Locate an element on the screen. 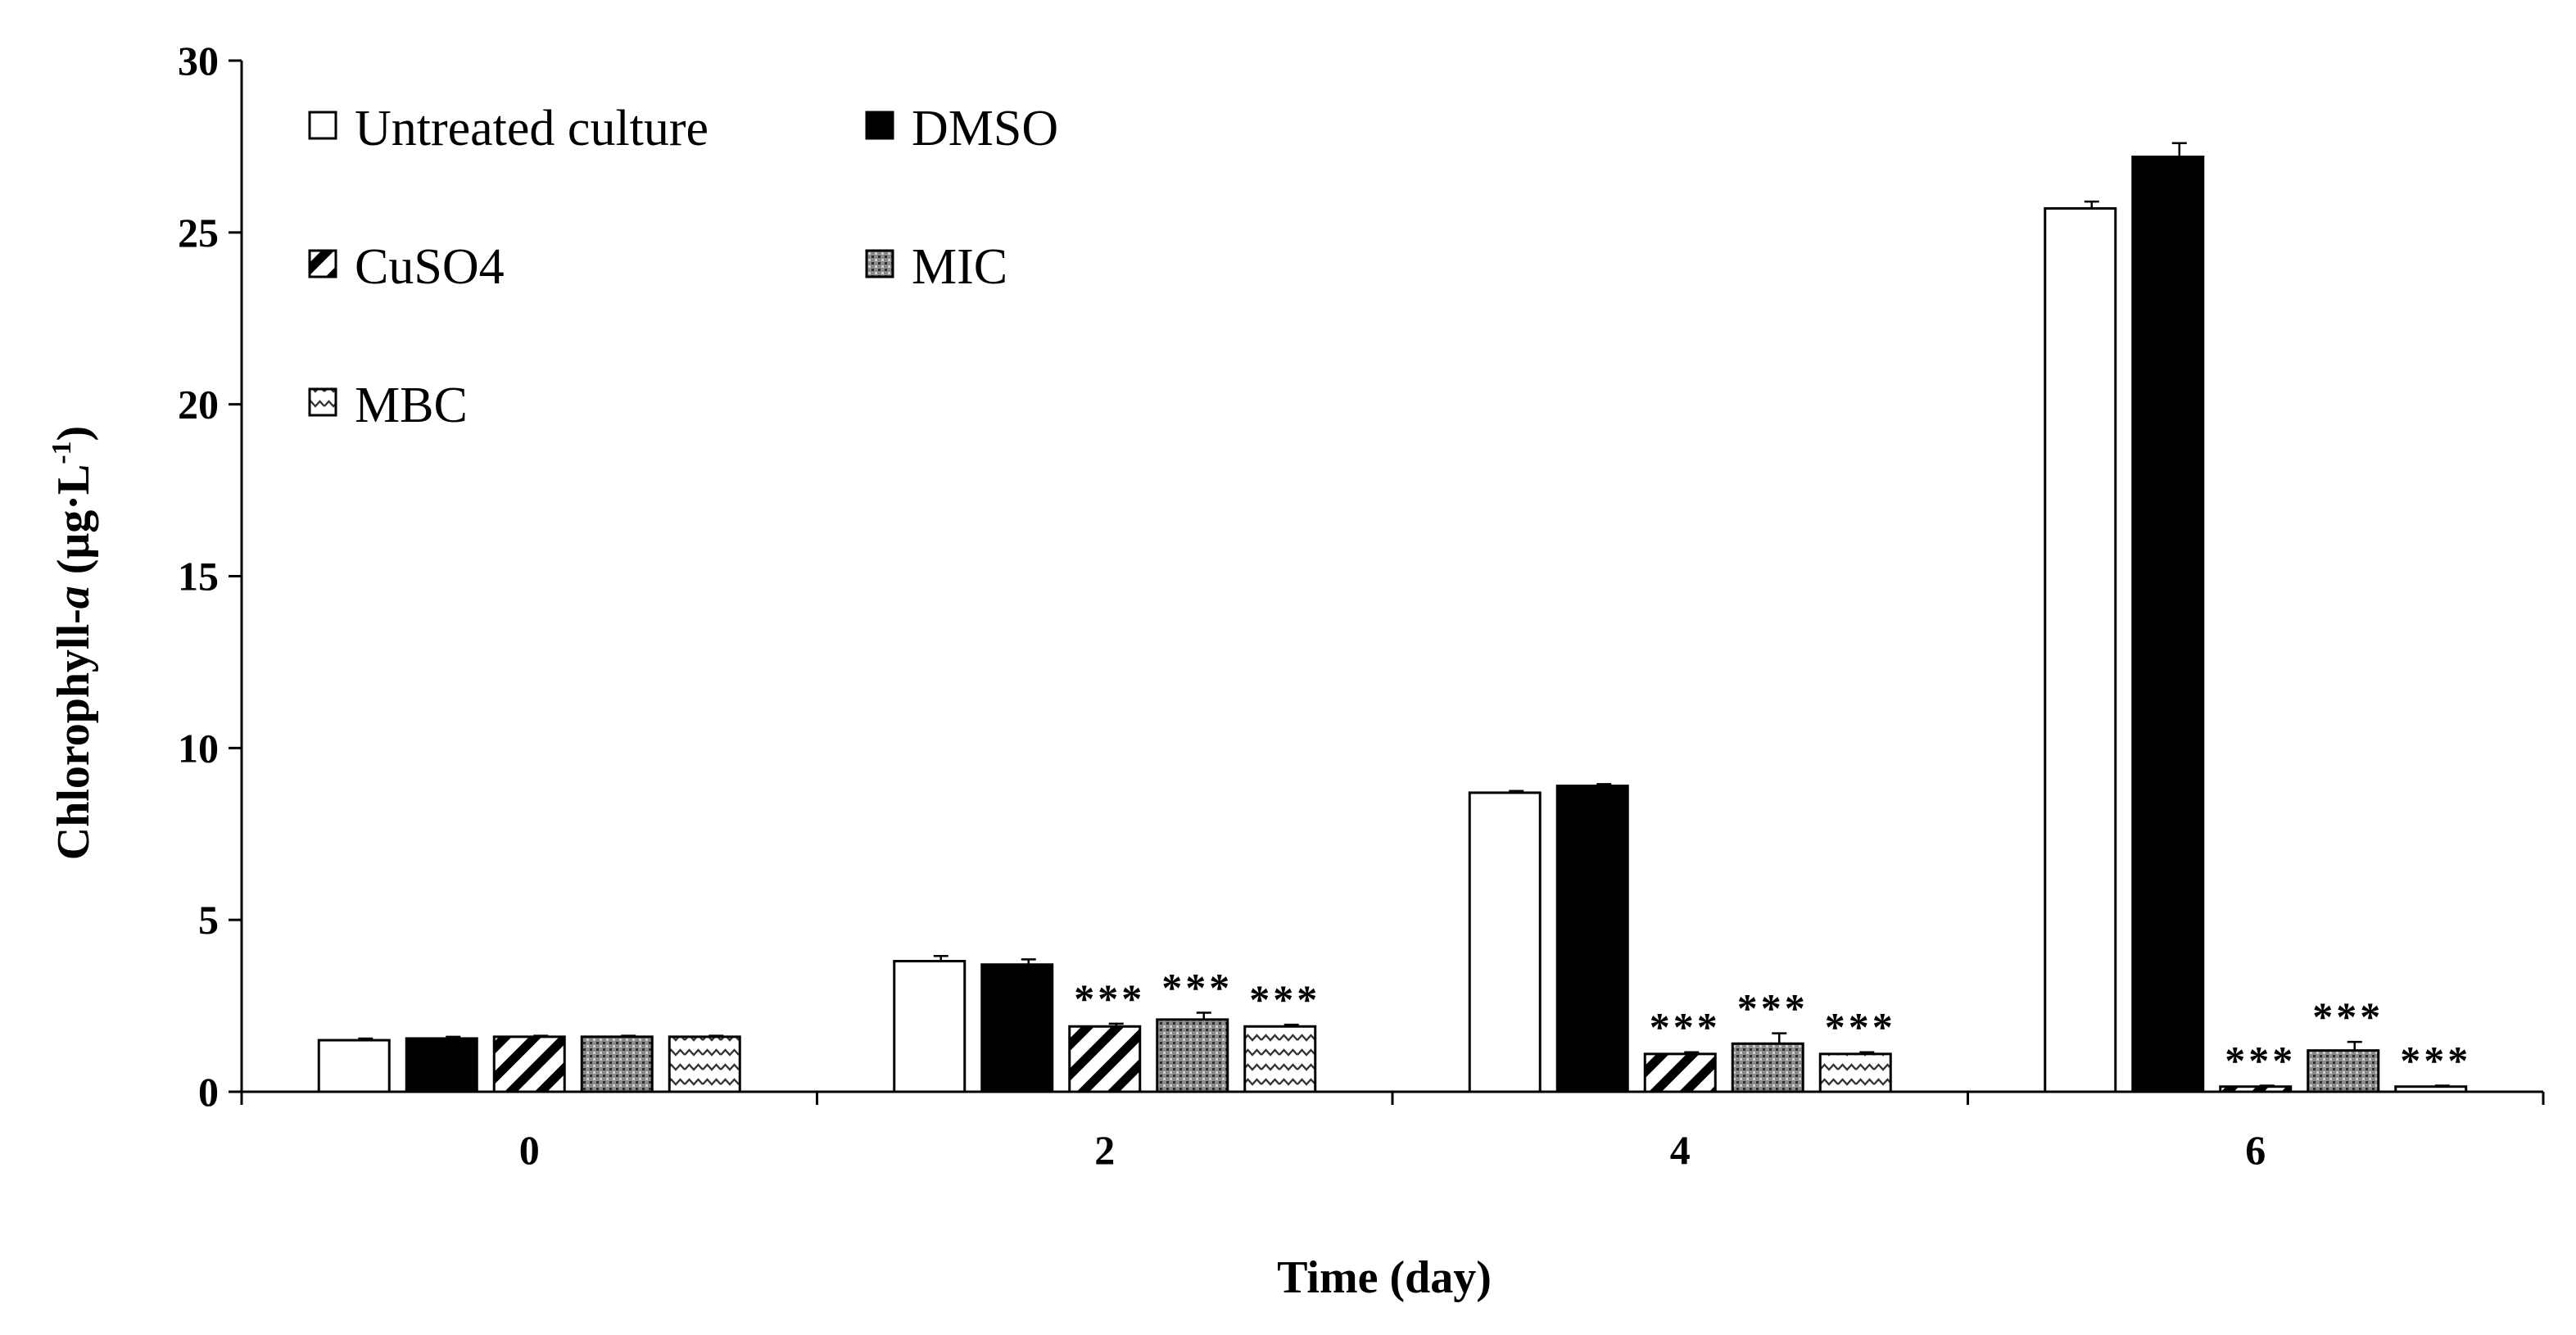 The height and width of the screenshot is (1335, 2576). y-tick-label: 15 is located at coordinates (198, 577).